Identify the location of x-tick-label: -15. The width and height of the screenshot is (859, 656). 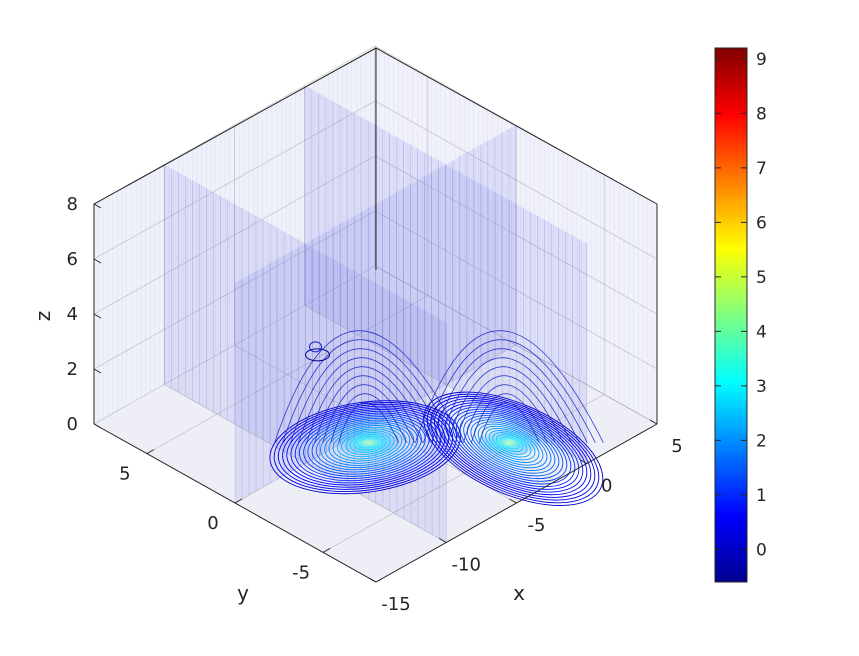
(395, 604).